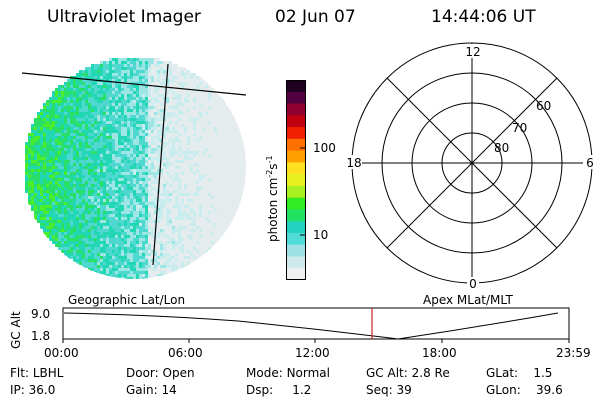 The width and height of the screenshot is (600, 400). I want to click on lat-label-80: 80, so click(501, 148).